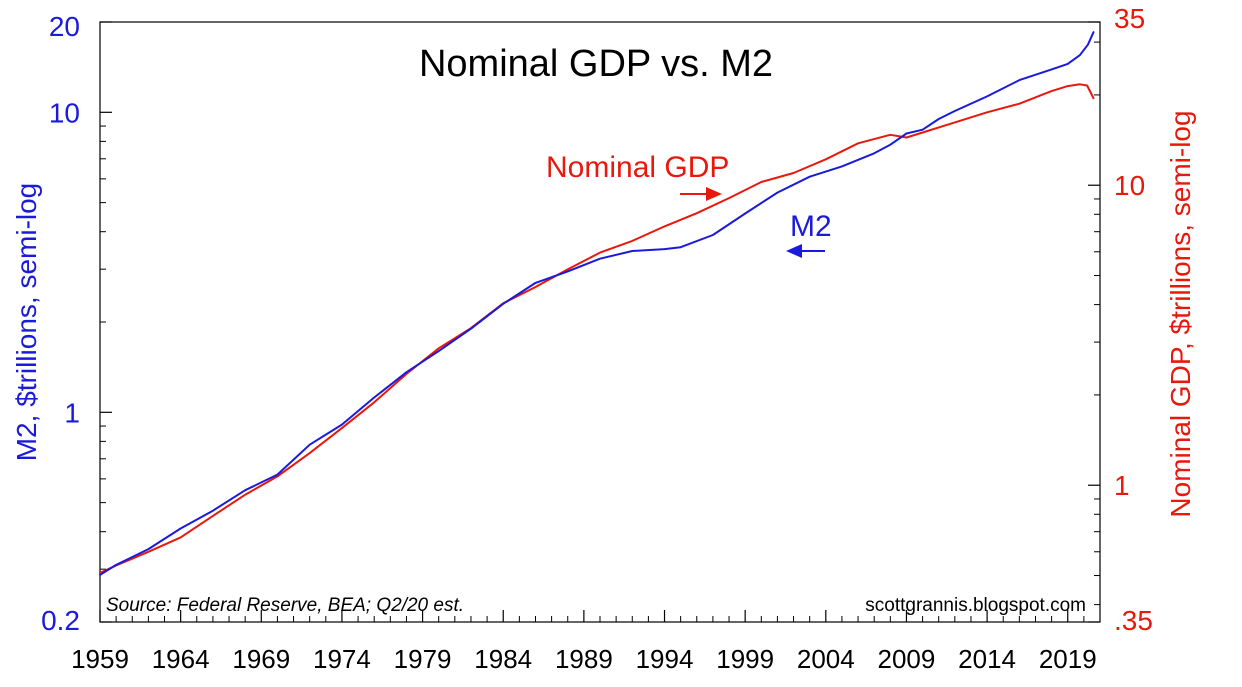 The image size is (1242, 687). Describe the element at coordinates (64, 112) in the screenshot. I see `left-tick-label-10: 10` at that location.